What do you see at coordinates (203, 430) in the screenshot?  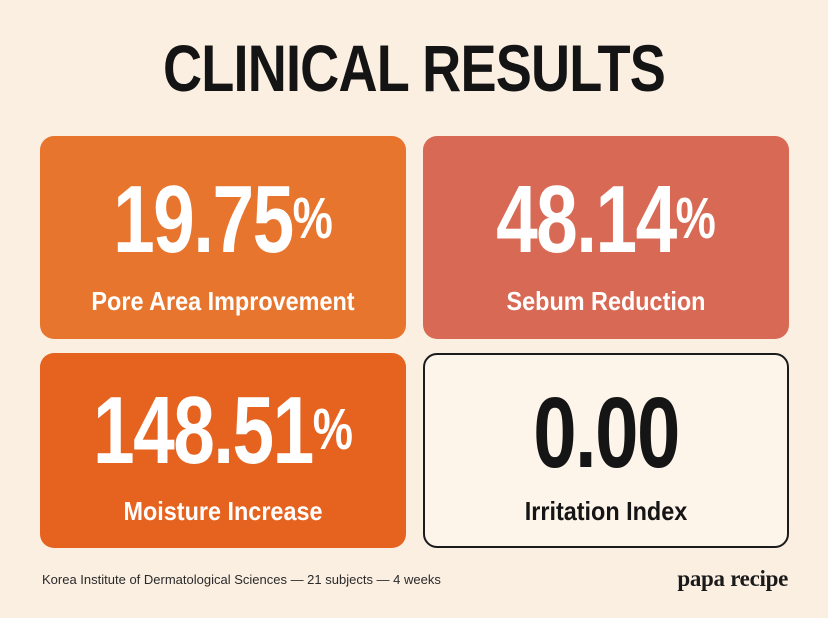 I see `stat-number: 148.51` at bounding box center [203, 430].